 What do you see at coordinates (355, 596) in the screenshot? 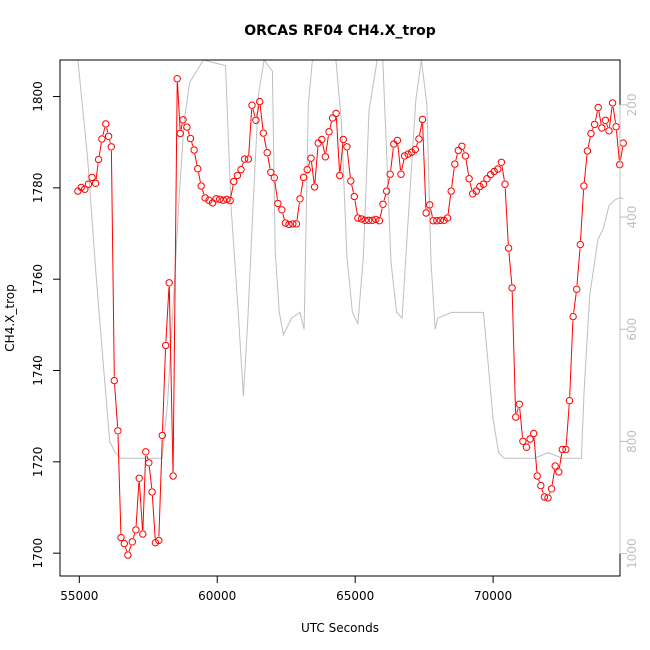
I see `x-tick-label: 65000` at bounding box center [355, 596].